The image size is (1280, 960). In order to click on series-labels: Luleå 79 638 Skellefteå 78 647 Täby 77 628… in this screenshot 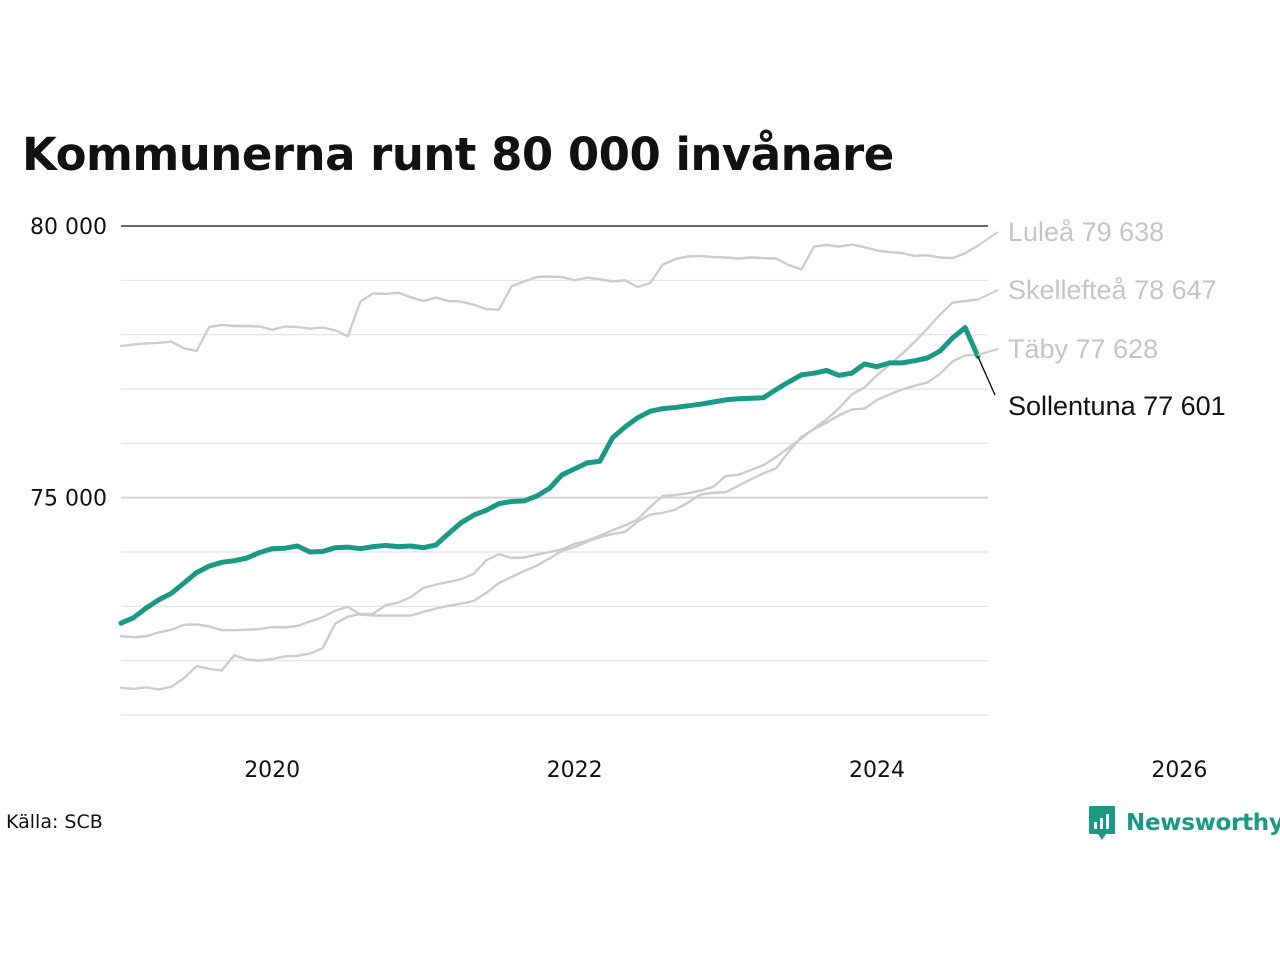, I will do `click(1101, 319)`.